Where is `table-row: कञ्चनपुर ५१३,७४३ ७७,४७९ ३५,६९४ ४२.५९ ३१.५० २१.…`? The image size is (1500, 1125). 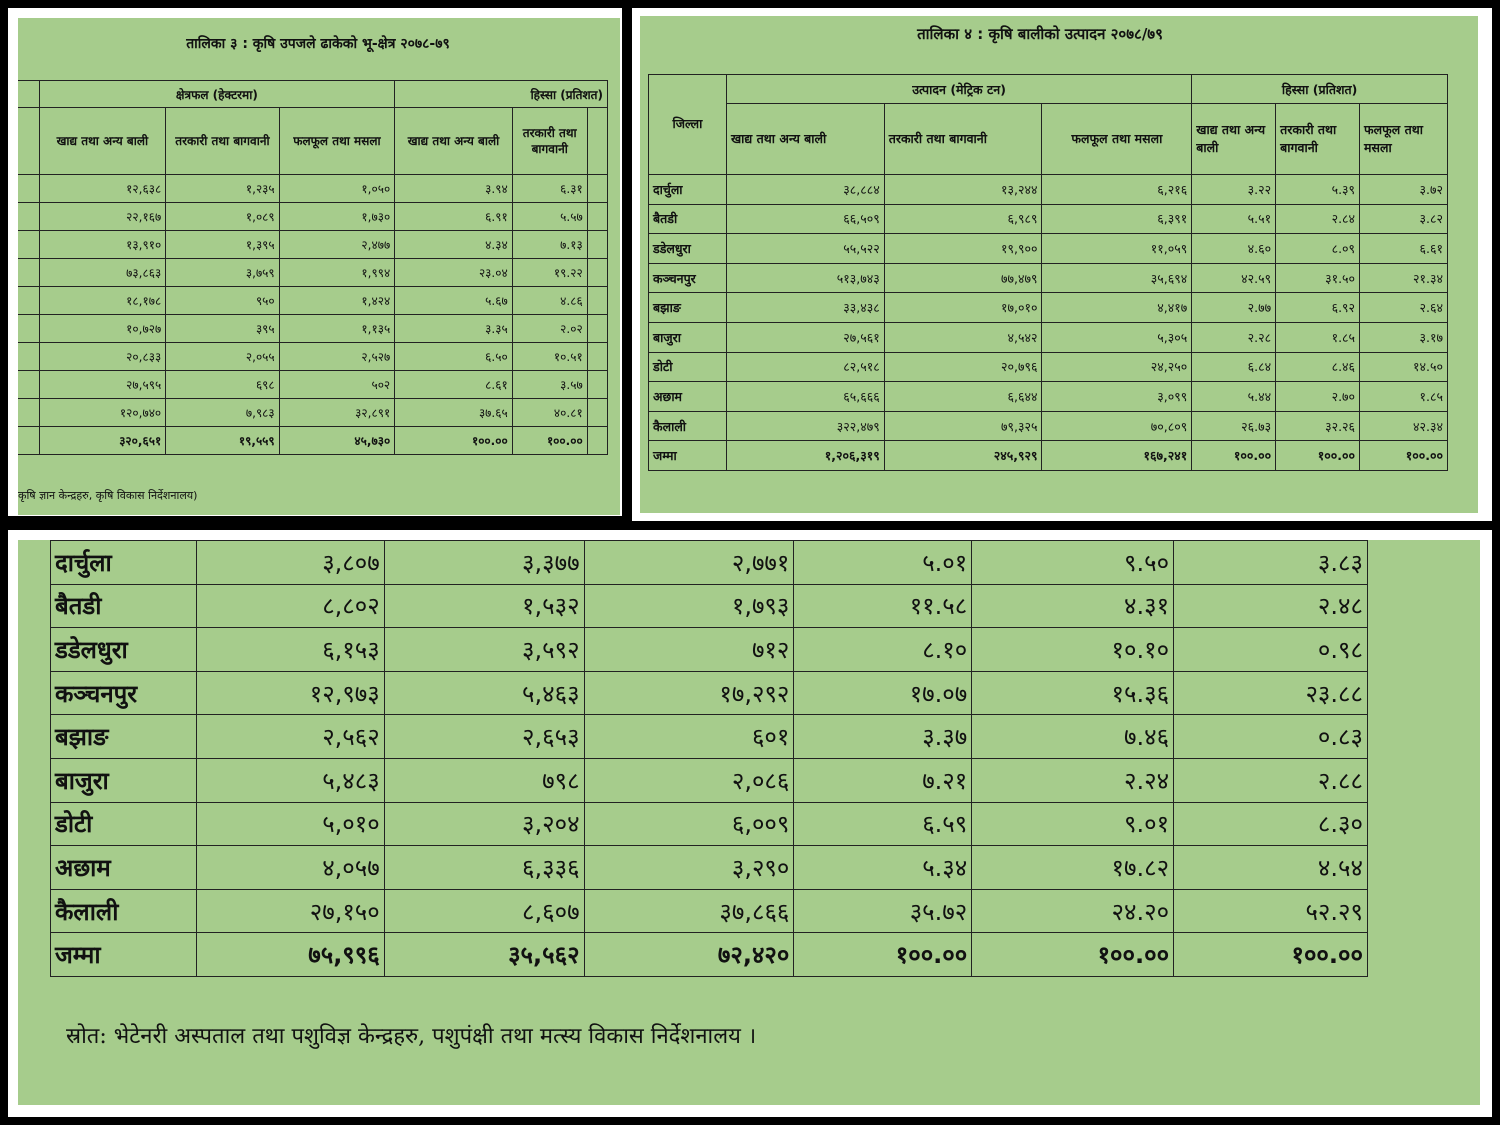
table-row: कञ्चनपुर ५१३,७४३ ७७,४७९ ३५,६९४ ४२.५९ ३१.५० २१.… is located at coordinates (1048, 278).